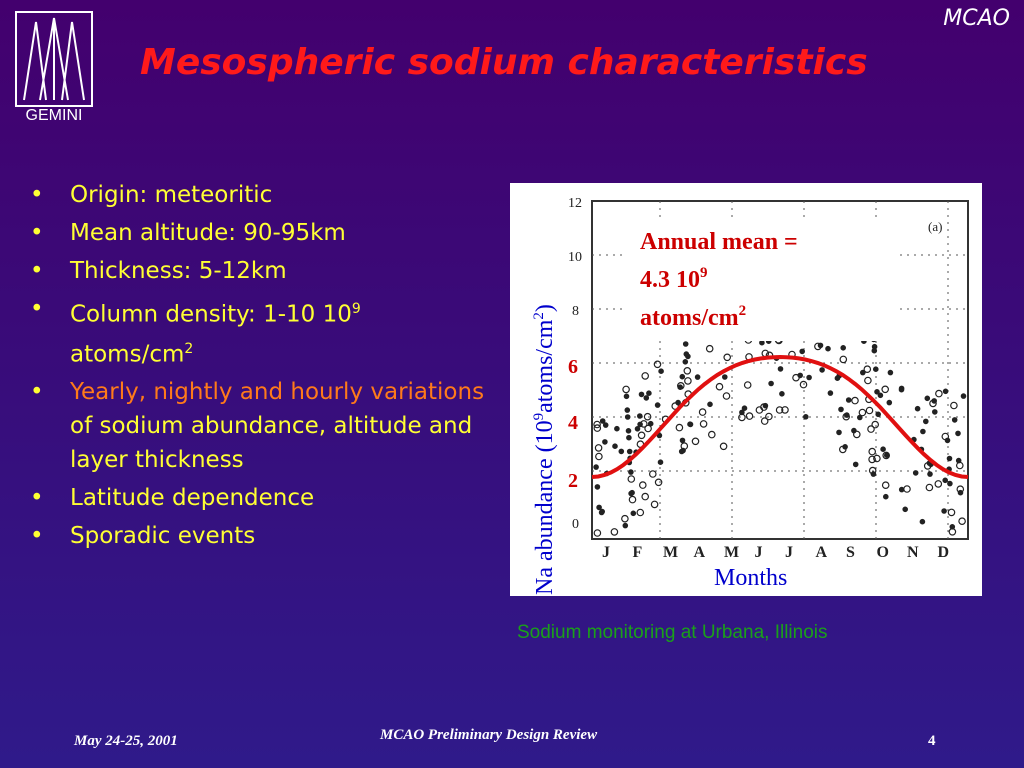 Image resolution: width=1024 pixels, height=768 pixels. Describe the element at coordinates (573, 481) in the screenshot. I see `y-tick-overlay: 2` at that location.